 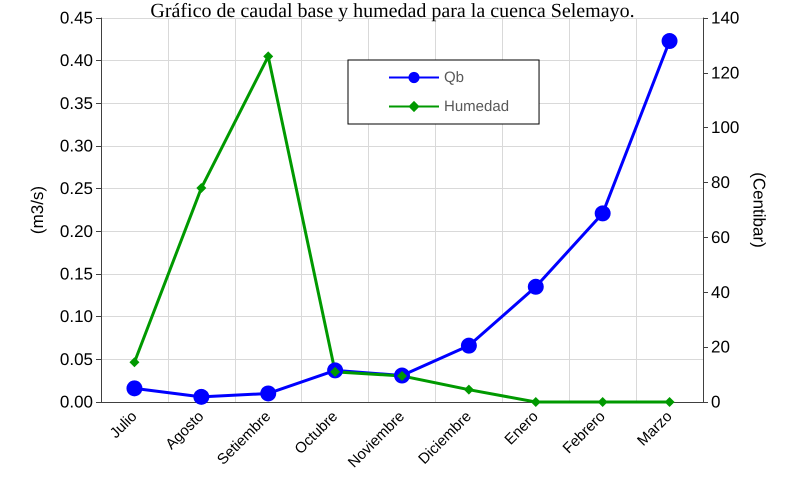 What do you see at coordinates (76, 60) in the screenshot?
I see `y-tick-label: 0.40` at bounding box center [76, 60].